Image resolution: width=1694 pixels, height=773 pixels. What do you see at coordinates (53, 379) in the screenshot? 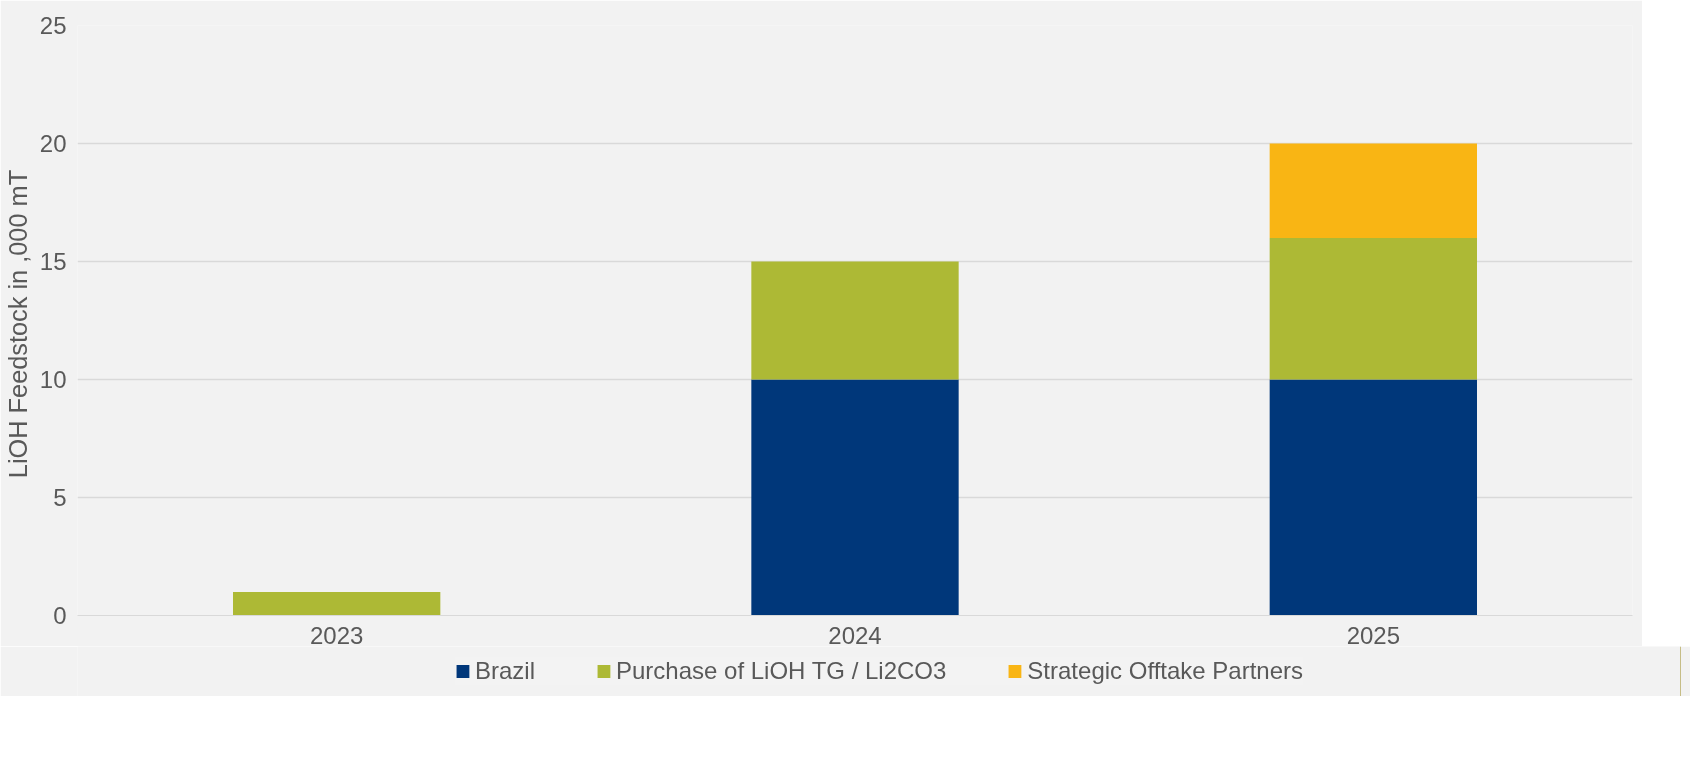
I see `y-tick-label: 10` at bounding box center [53, 379].